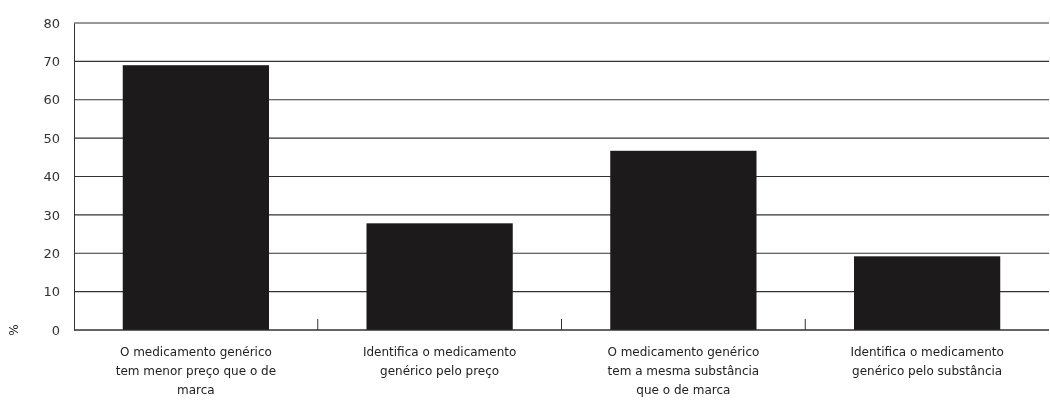 This screenshot has width=1050, height=400. I want to click on y-tick-label: 70, so click(51, 62).